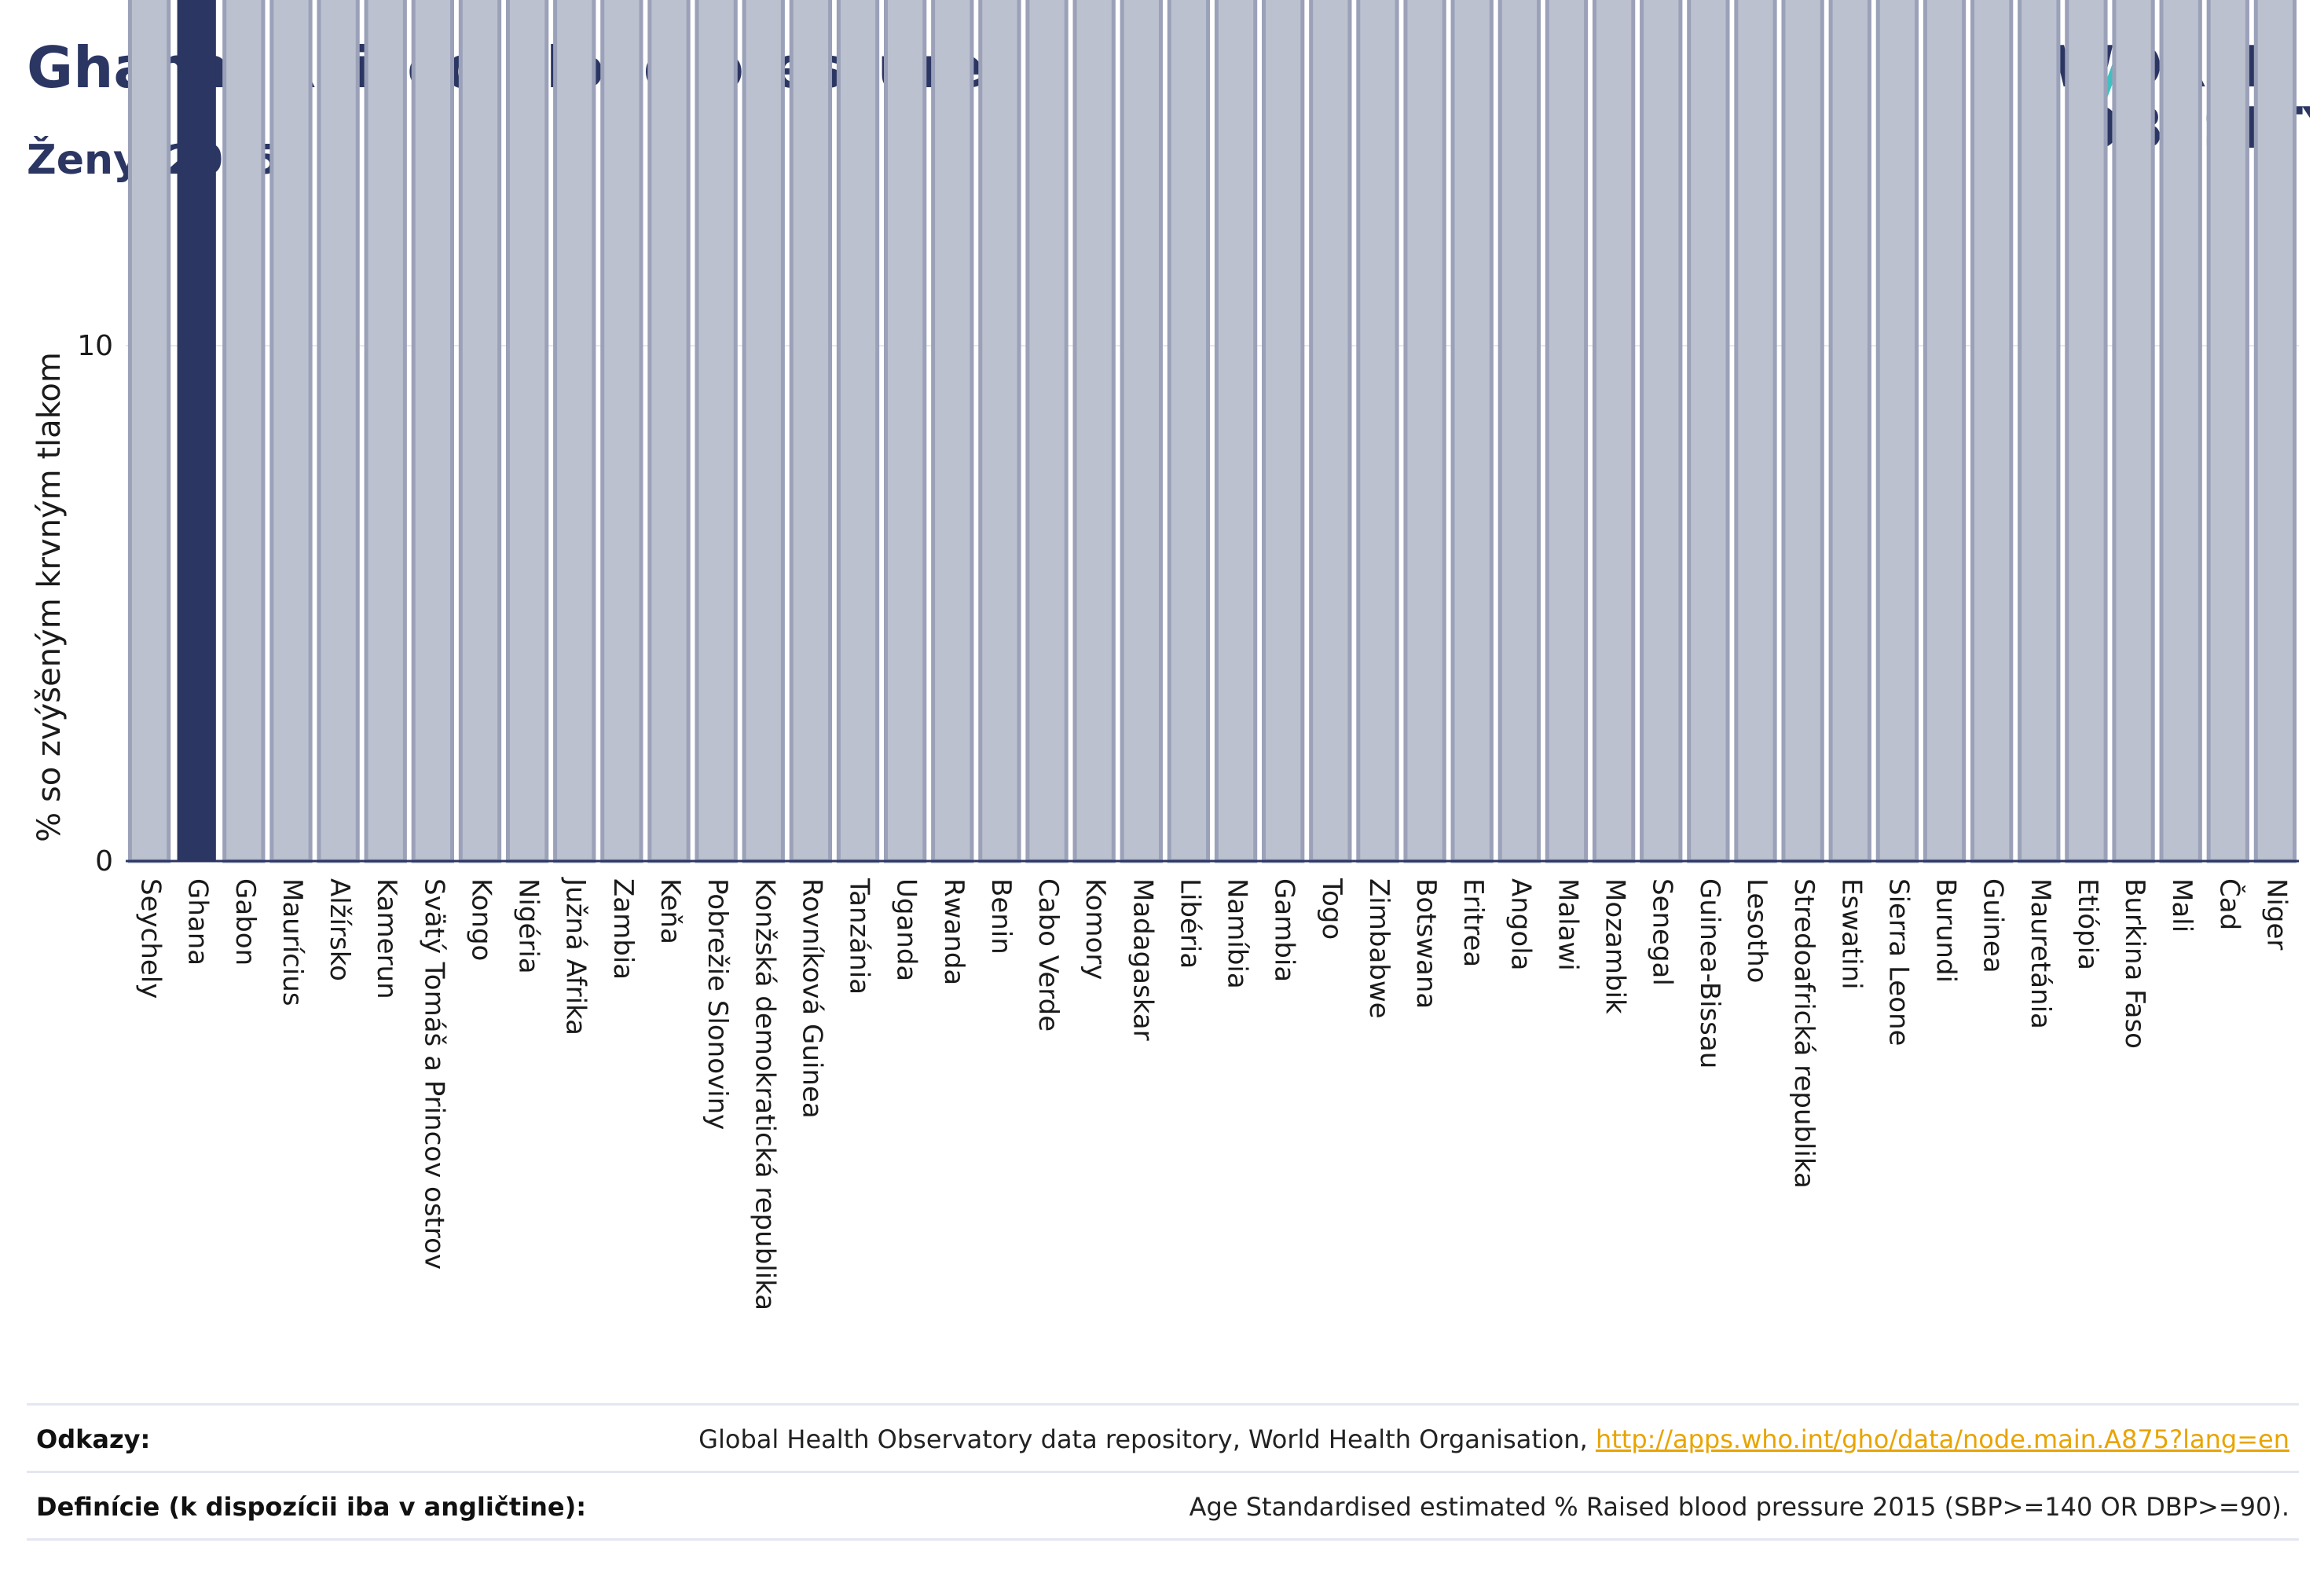 The height and width of the screenshot is (1576, 2324). Describe the element at coordinates (1142, 959) in the screenshot. I see `x-tick-label: Madagaskar` at that location.